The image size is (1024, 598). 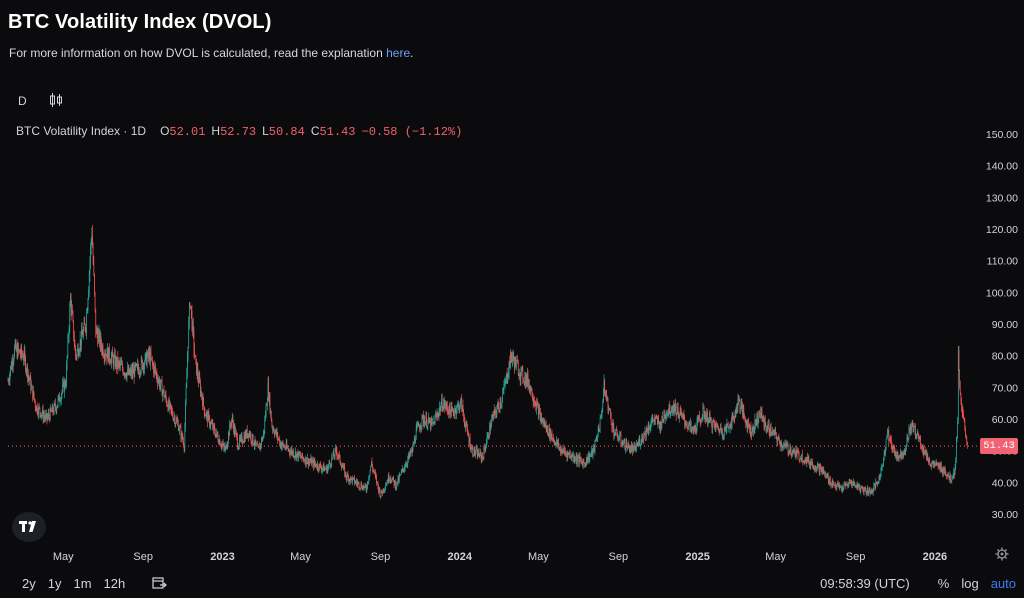 I want to click on log-scale-button: log, so click(x=970, y=583).